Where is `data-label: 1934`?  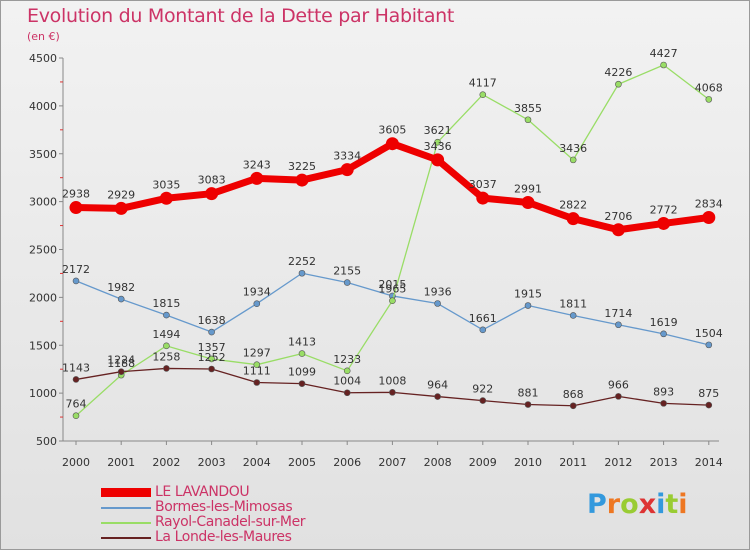
data-label: 1934 is located at coordinates (257, 292).